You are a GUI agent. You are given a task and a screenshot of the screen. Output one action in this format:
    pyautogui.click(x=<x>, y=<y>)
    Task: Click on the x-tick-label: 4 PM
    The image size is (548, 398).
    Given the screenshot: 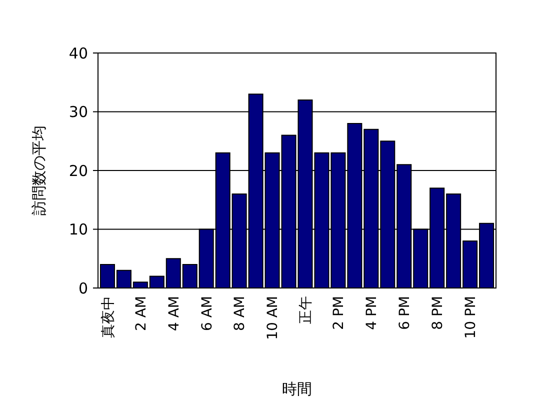 What is the action you would take?
    pyautogui.click(x=372, y=313)
    